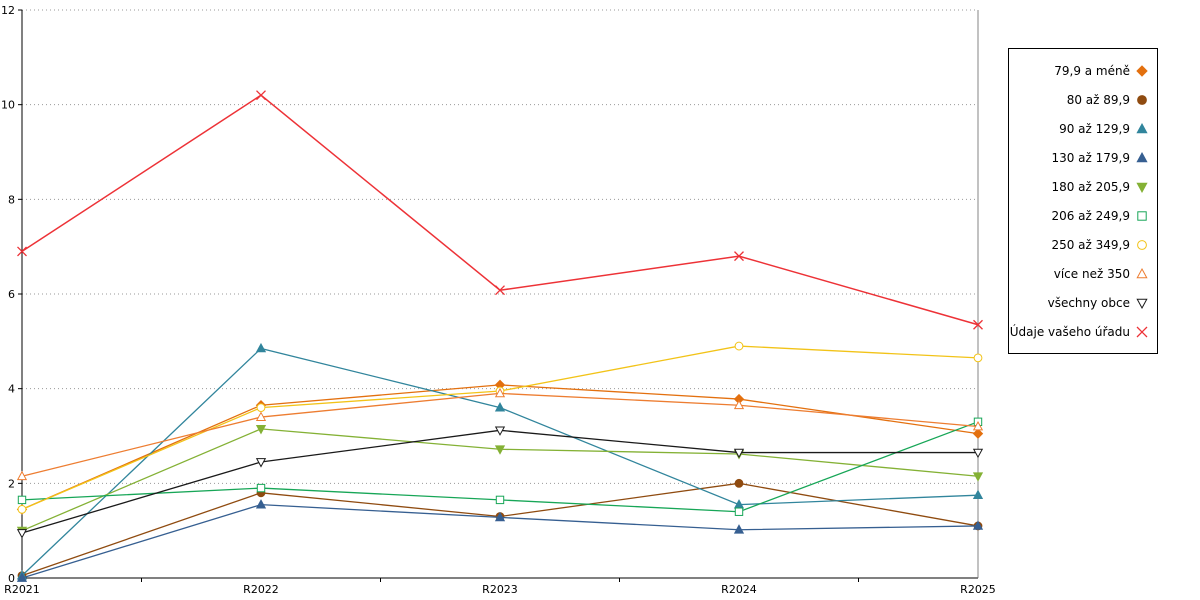  Describe the element at coordinates (1069, 331) in the screenshot. I see `legend-label: Údaje vašeho úřadu` at that location.